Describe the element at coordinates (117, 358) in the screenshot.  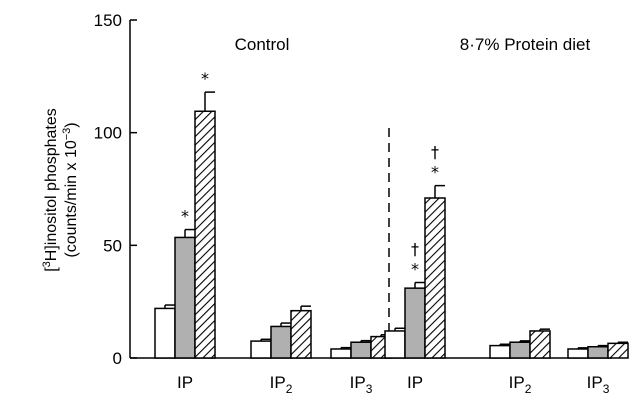
I see `y-tick-label: 0` at that location.